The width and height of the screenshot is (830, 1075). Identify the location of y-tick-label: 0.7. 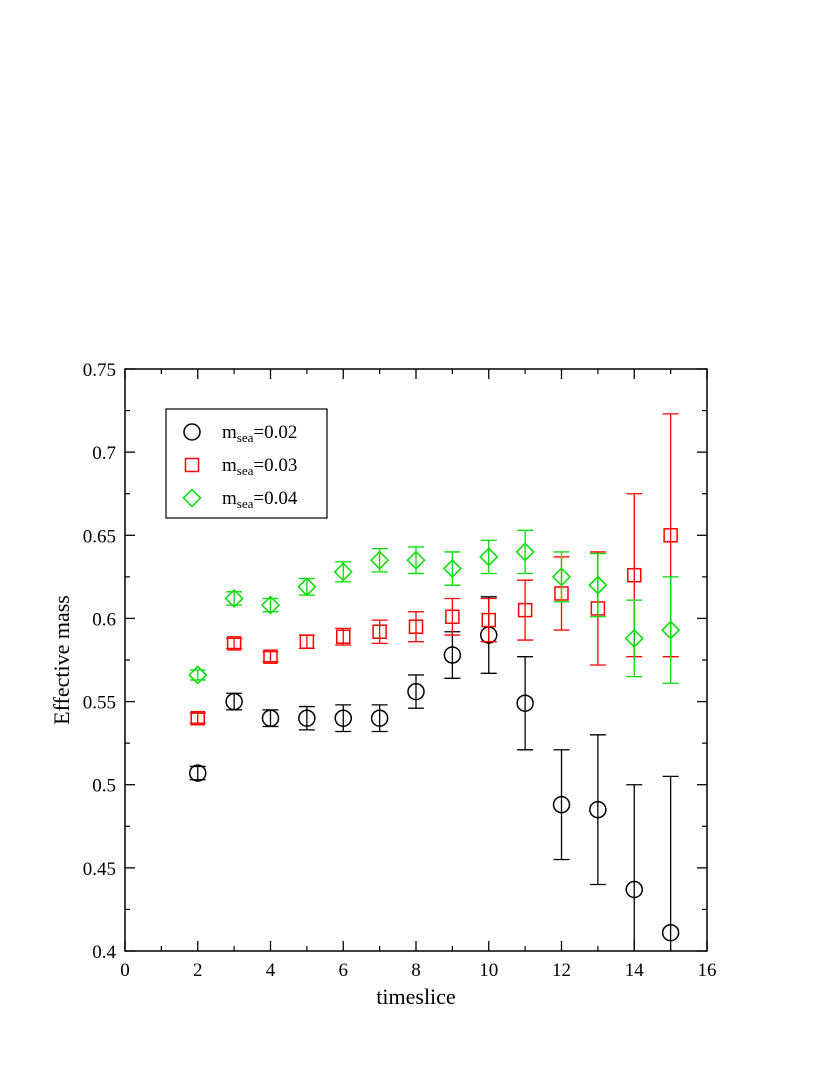
(104, 453).